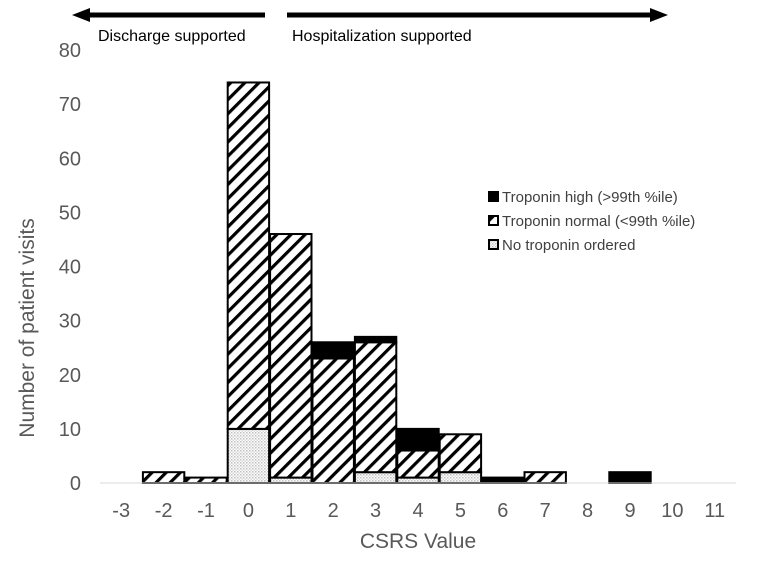  I want to click on legend-label: No troponin ordered, so click(568, 245).